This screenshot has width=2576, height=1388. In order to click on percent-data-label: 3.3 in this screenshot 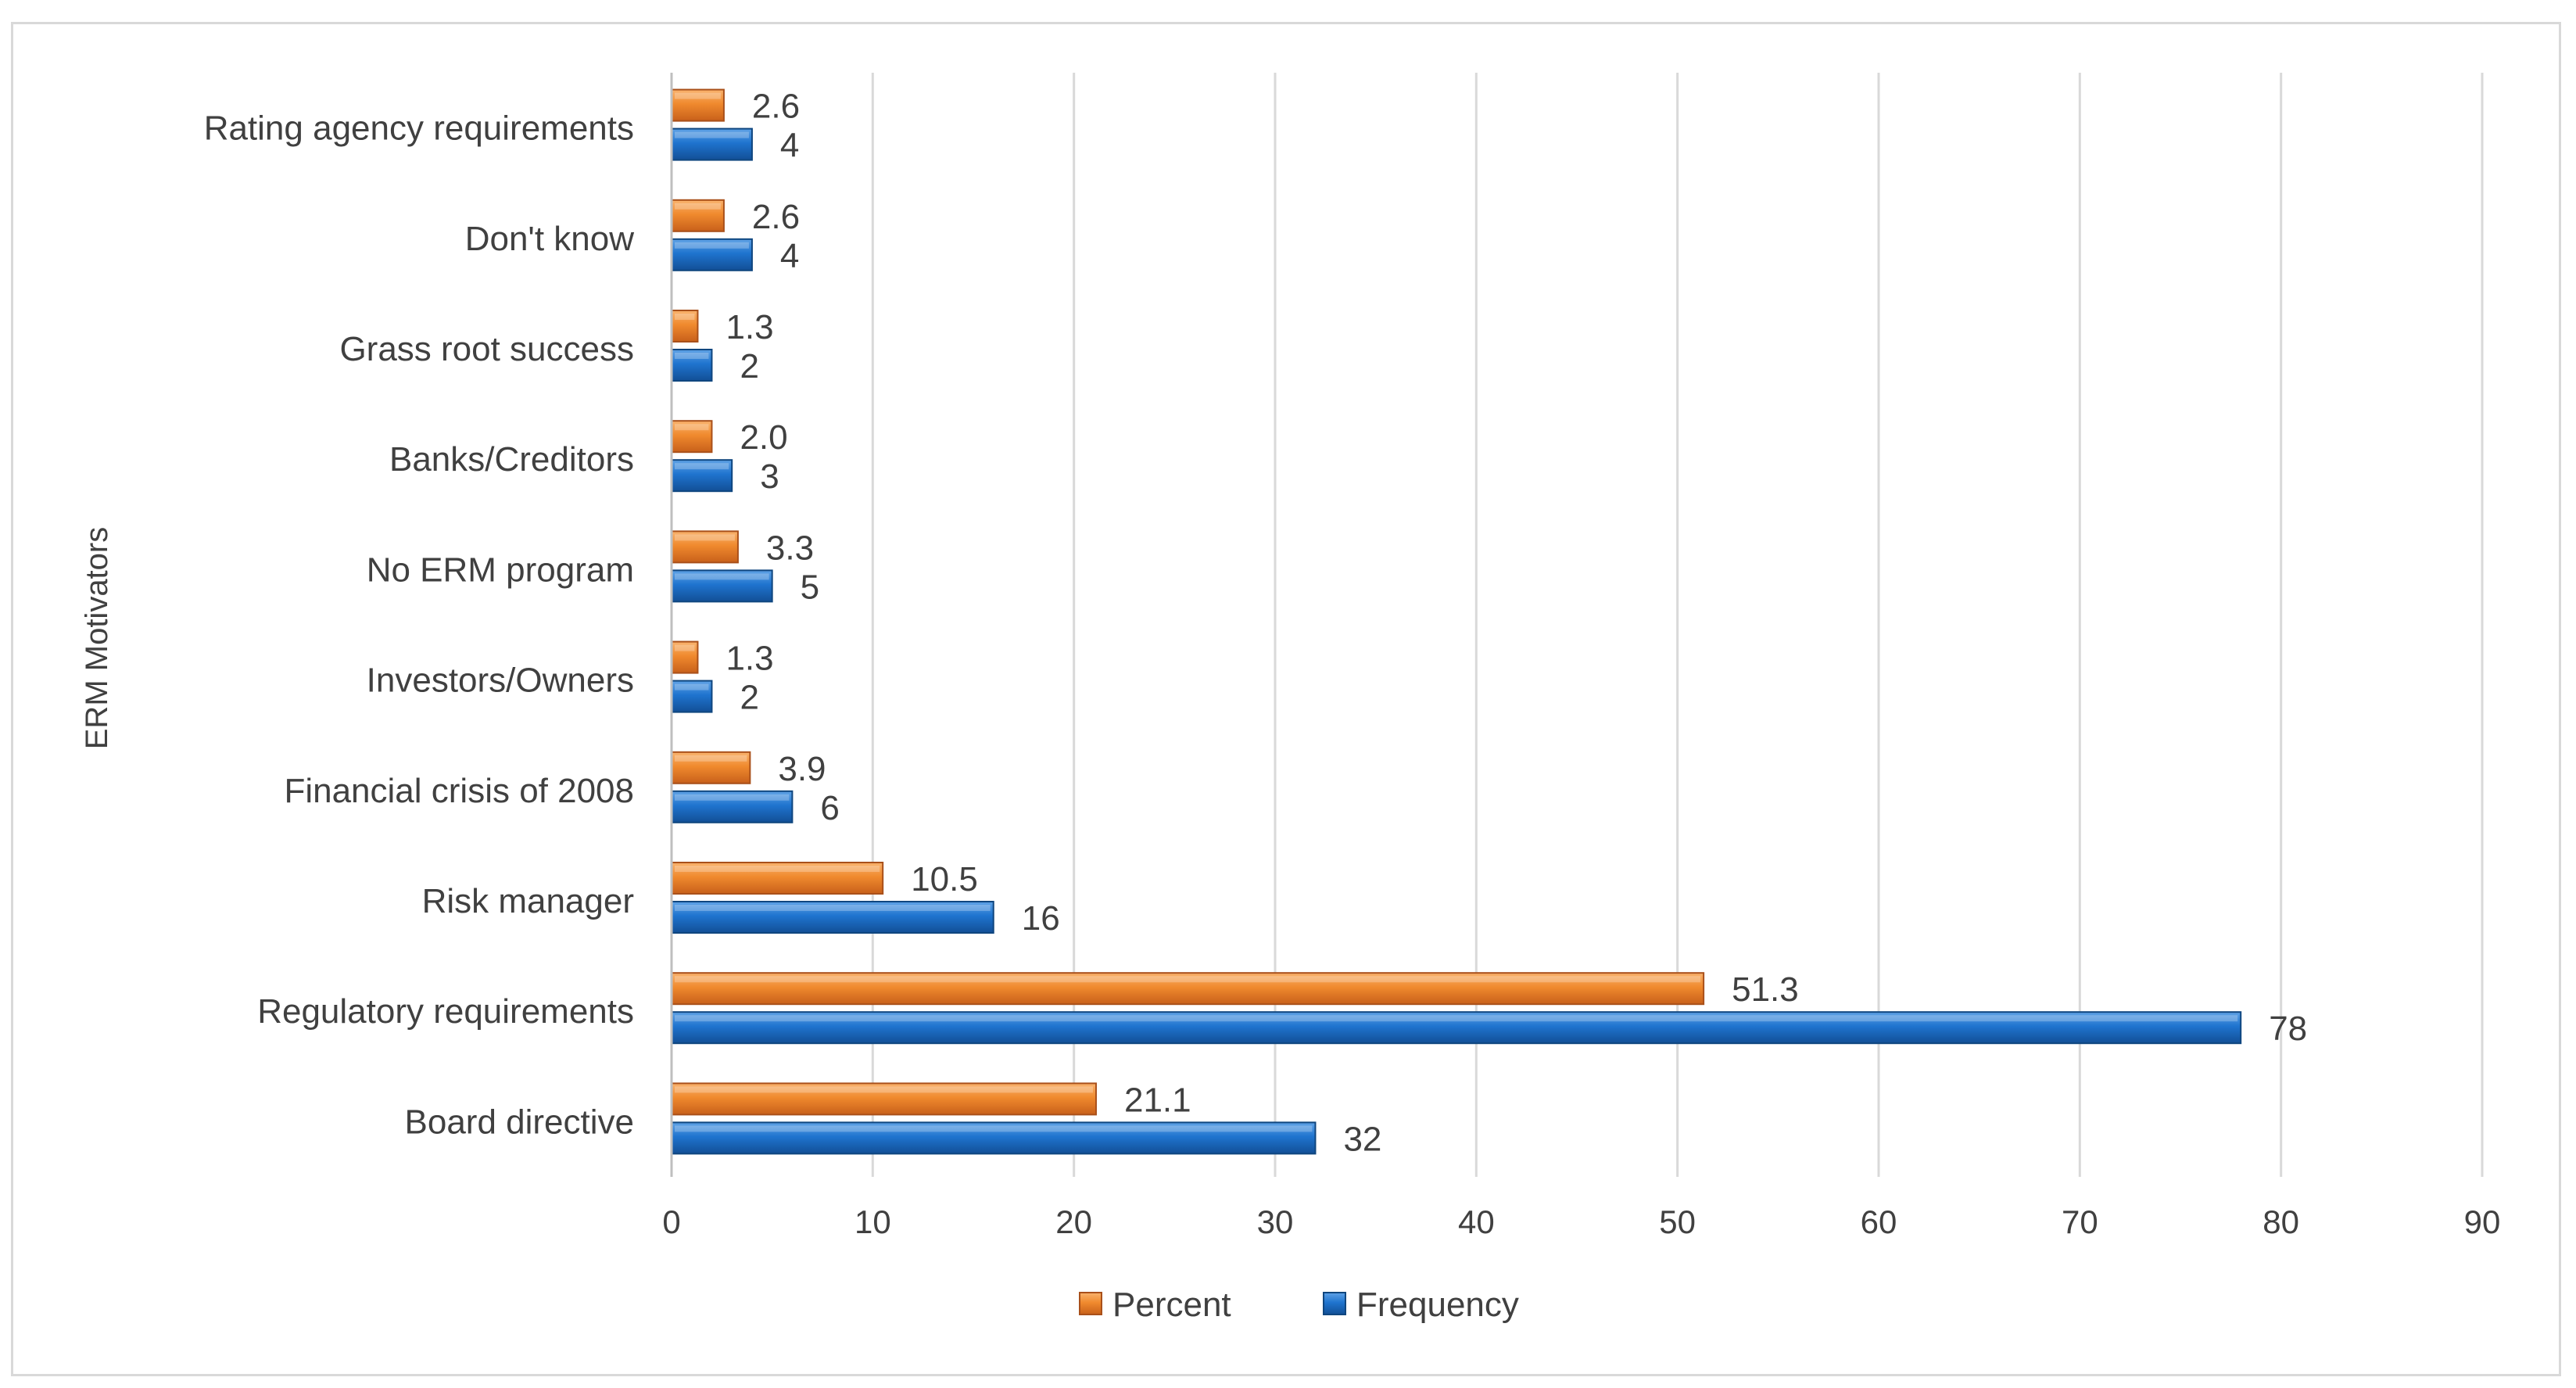, I will do `click(790, 548)`.